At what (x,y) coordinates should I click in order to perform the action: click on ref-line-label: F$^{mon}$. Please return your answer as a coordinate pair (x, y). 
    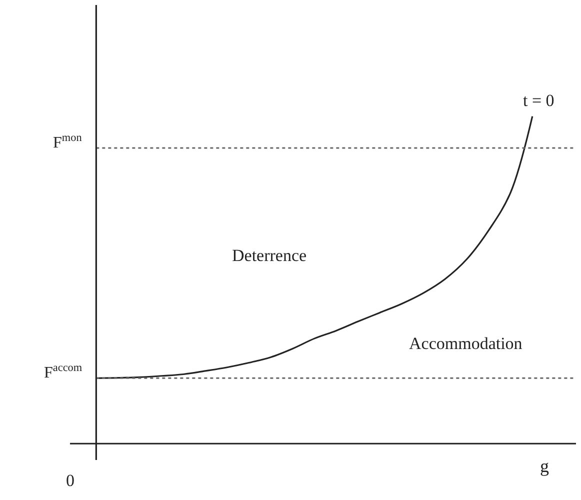
    Looking at the image, I should click on (67, 142).